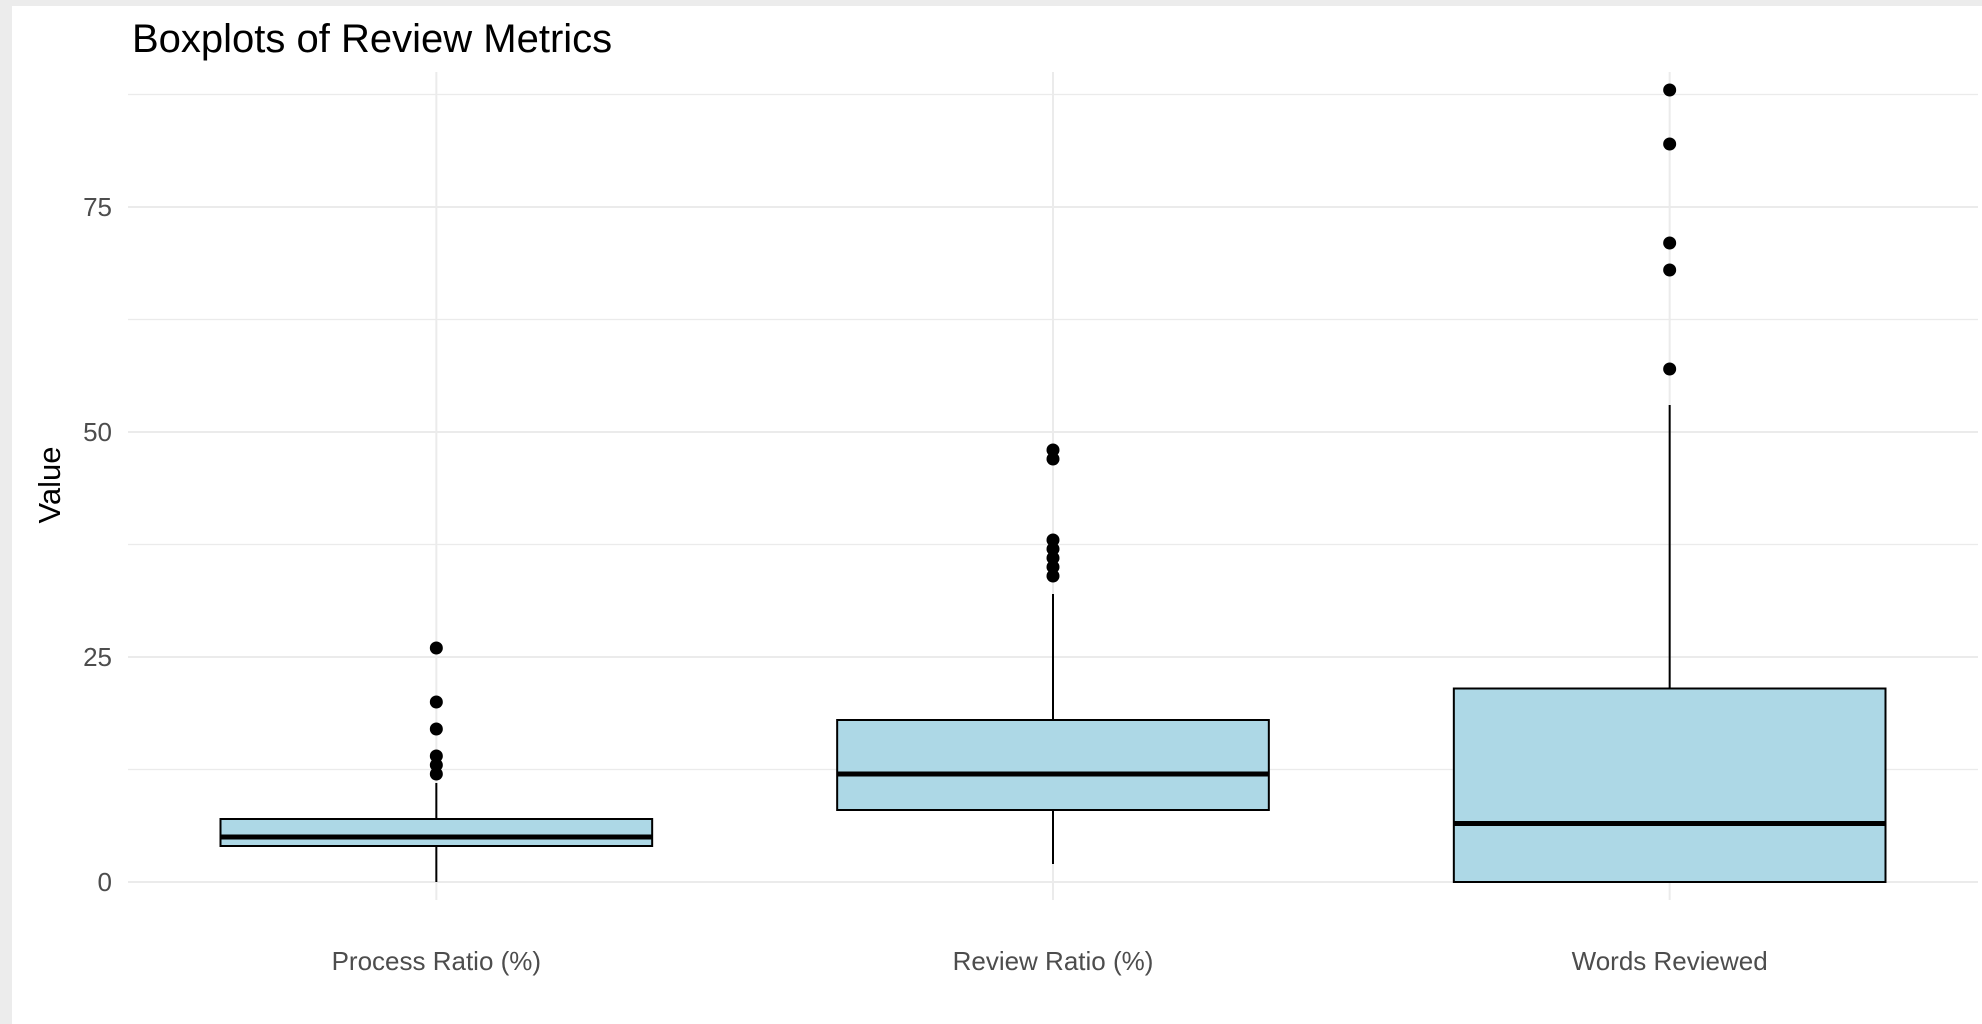 This screenshot has height=1024, width=1982. I want to click on y-tick-label: 25, so click(97, 657).